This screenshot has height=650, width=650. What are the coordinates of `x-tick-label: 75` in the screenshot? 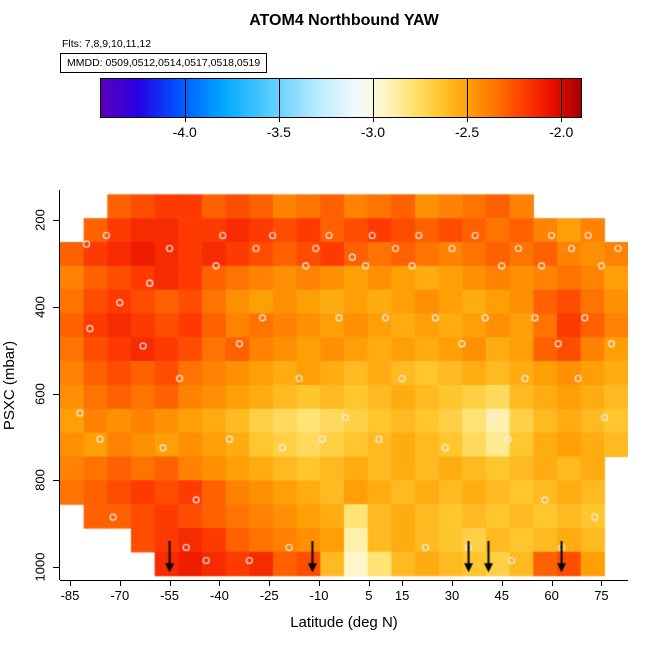 It's located at (601, 595).